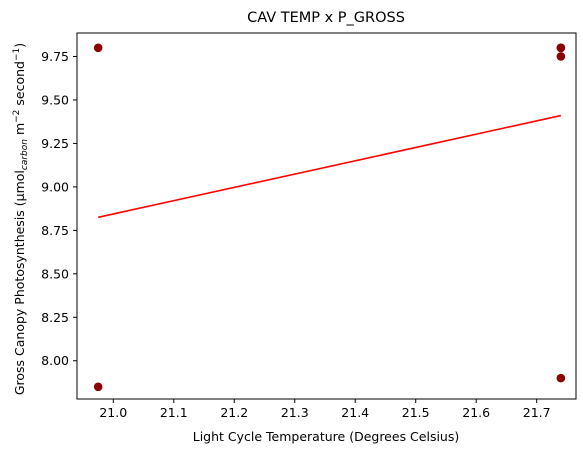 The image size is (583, 453). Describe the element at coordinates (59, 208) in the screenshot. I see `y-axis-ticks: 8.00 8.25 8.50 8.75 9.00 9.25 9.50 9.75` at that location.